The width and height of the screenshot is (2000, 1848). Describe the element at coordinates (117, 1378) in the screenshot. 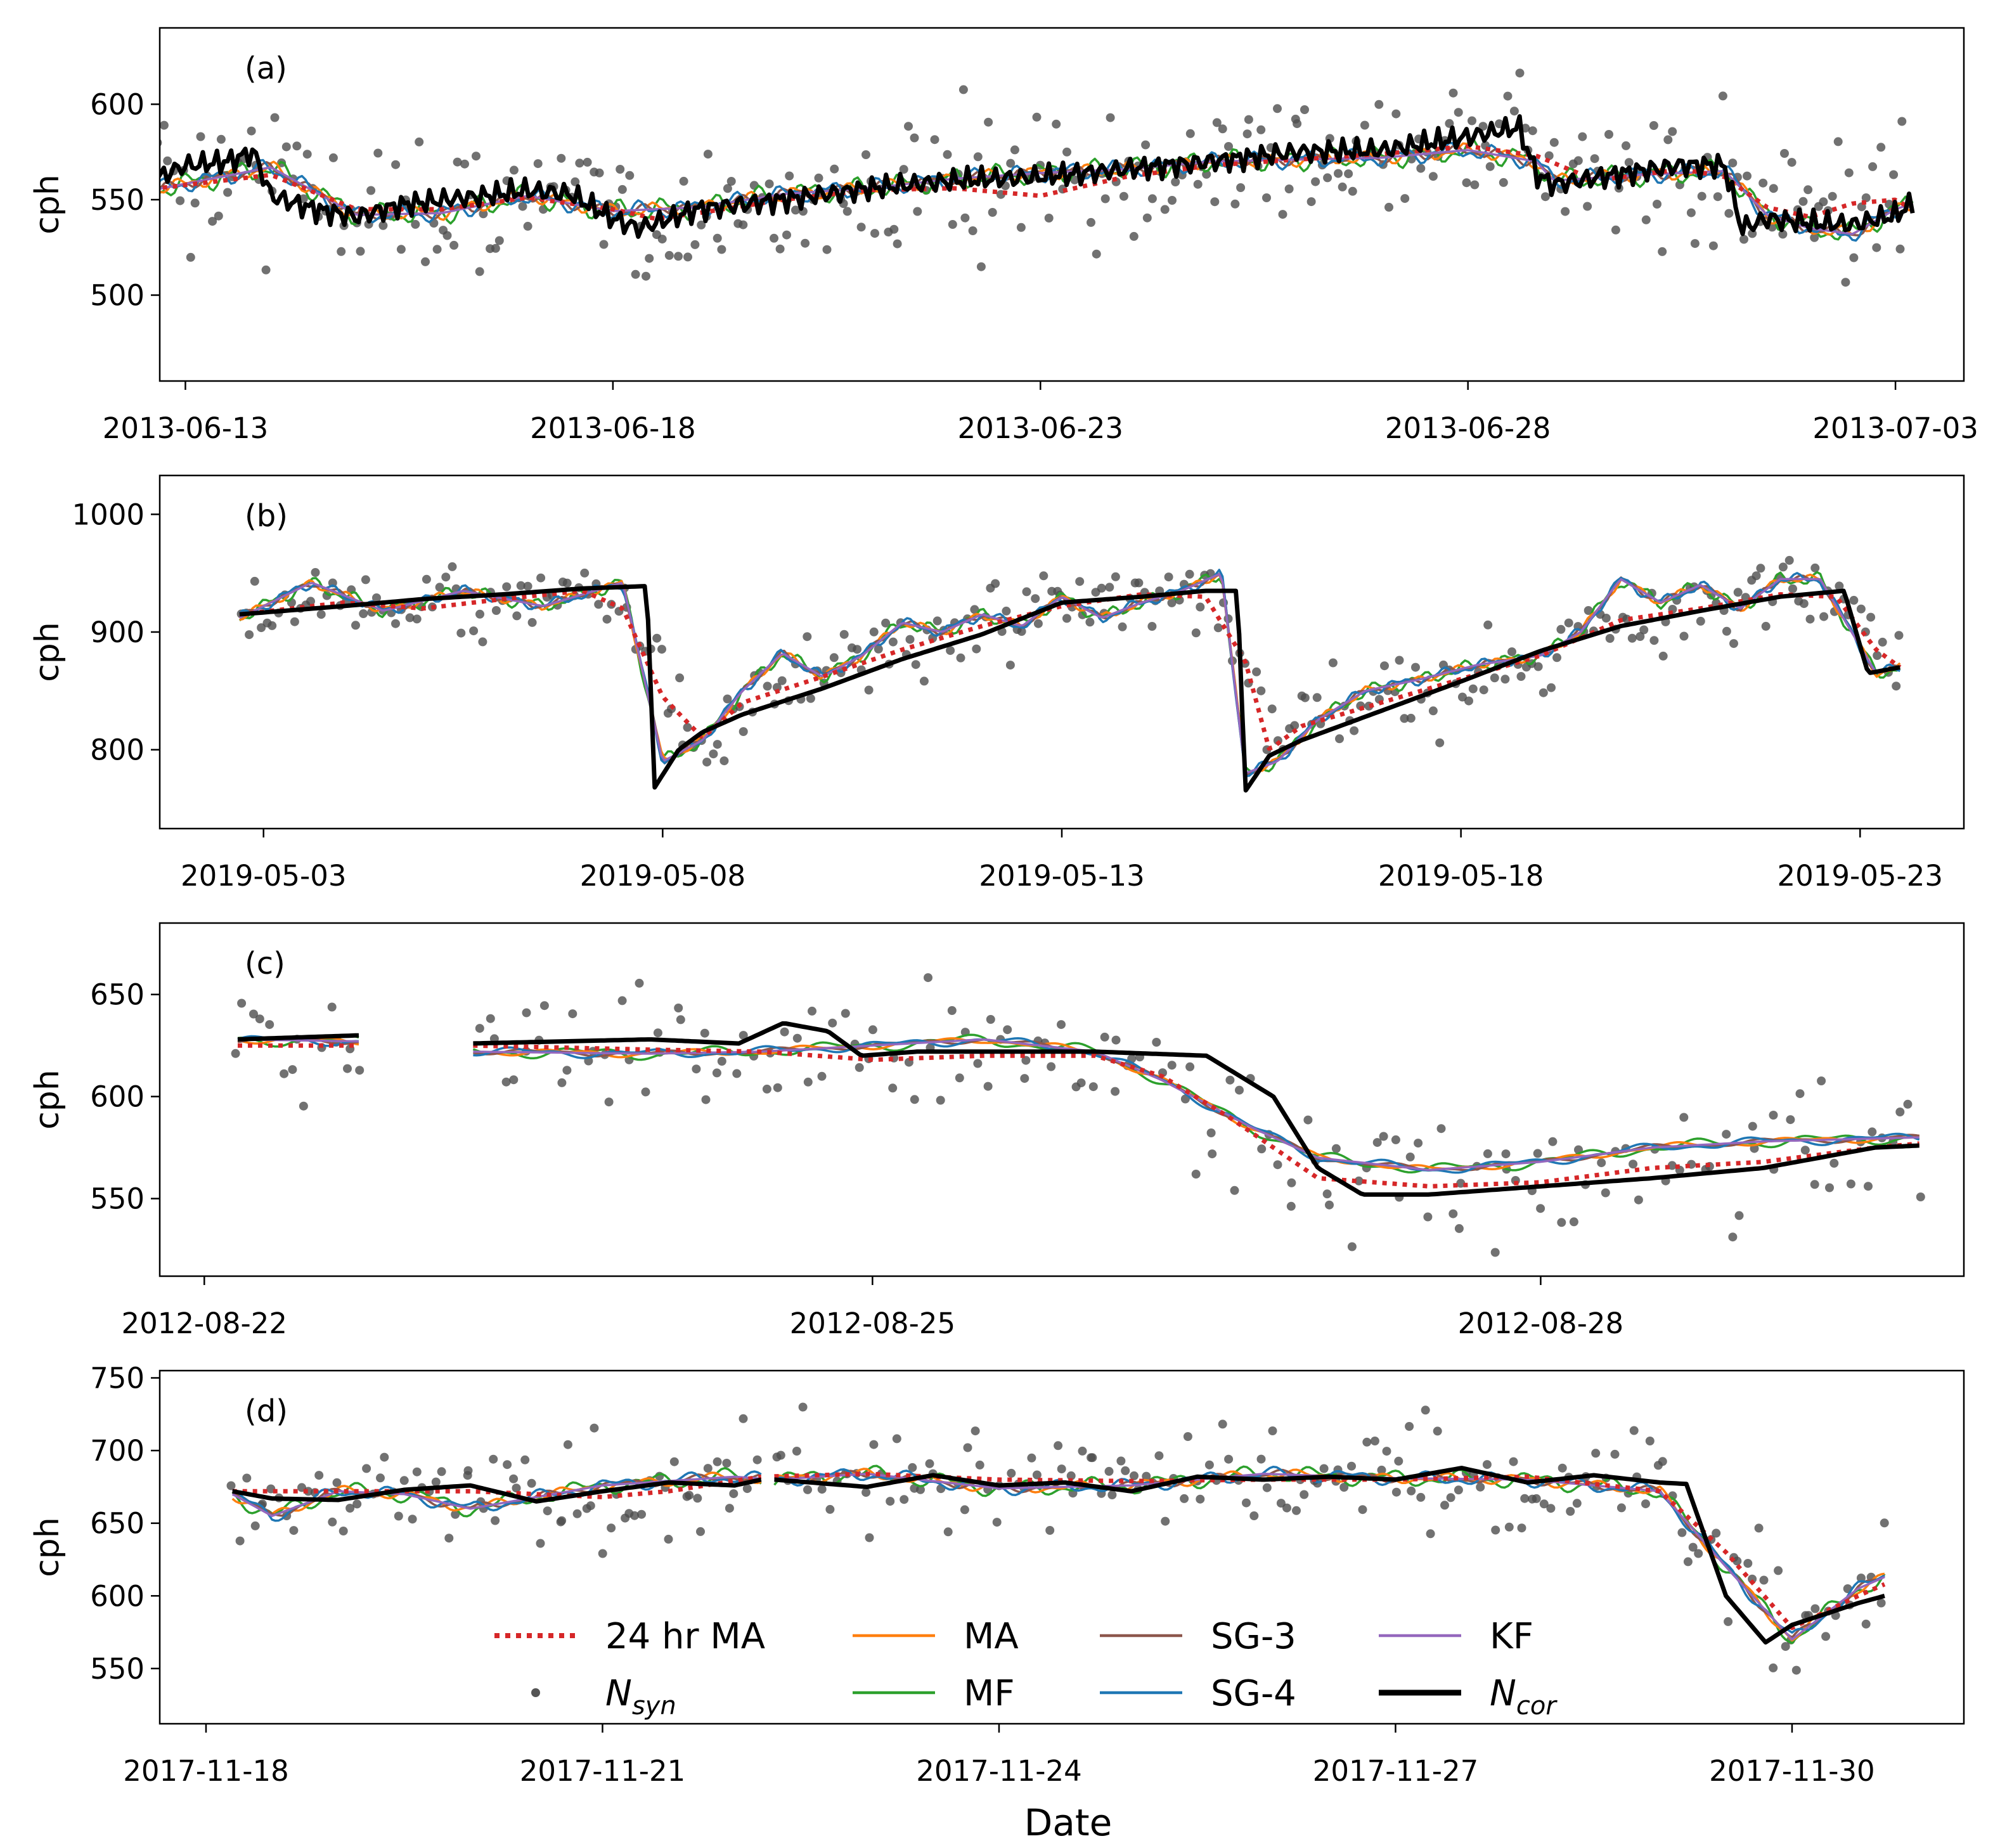

I see `y-tick-label: 750` at that location.